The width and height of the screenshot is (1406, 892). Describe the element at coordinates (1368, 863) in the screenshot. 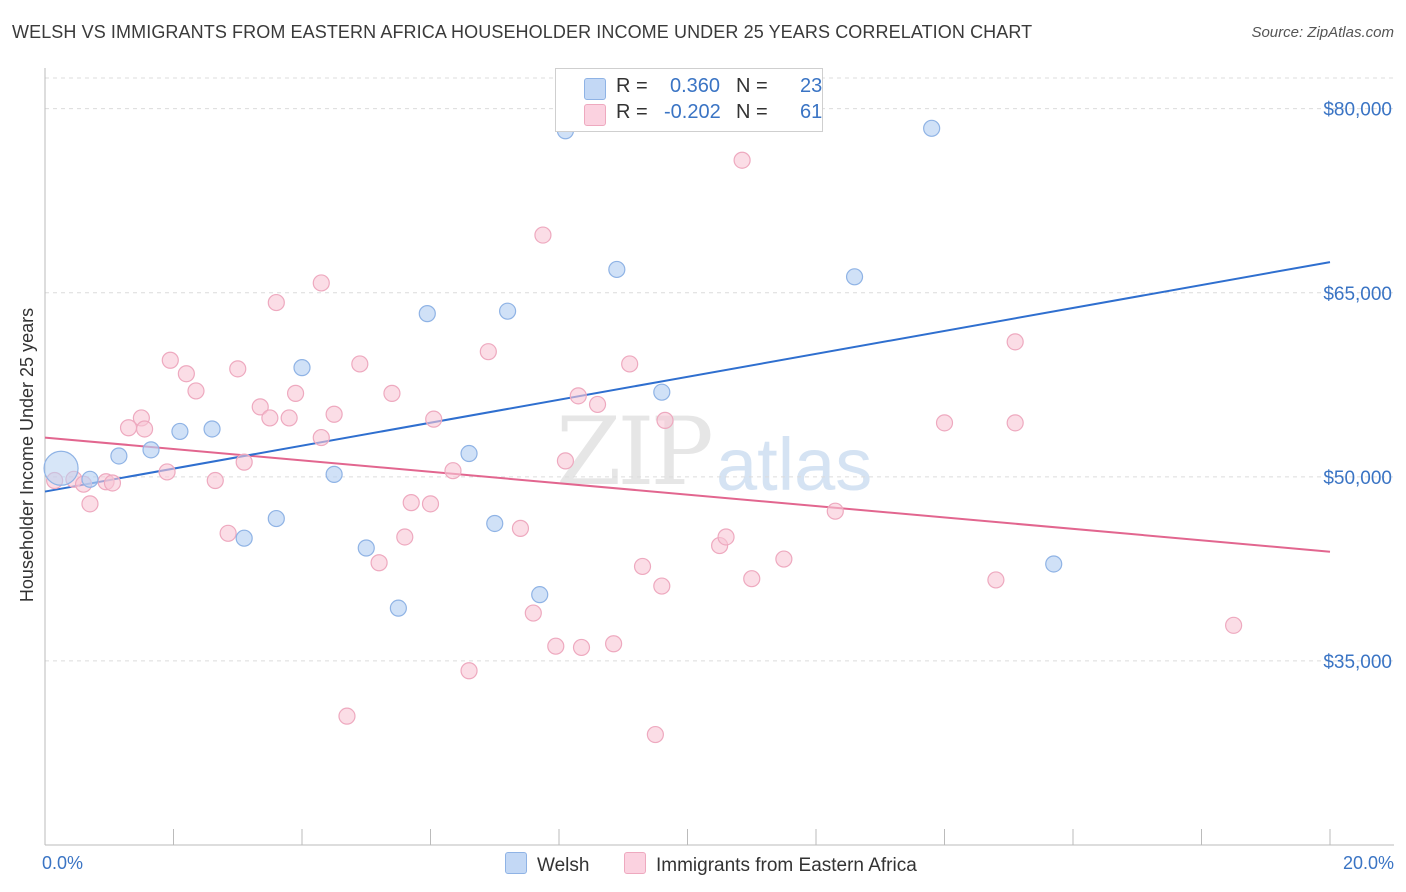

I see `x-tick-label-max: 20.0%` at that location.